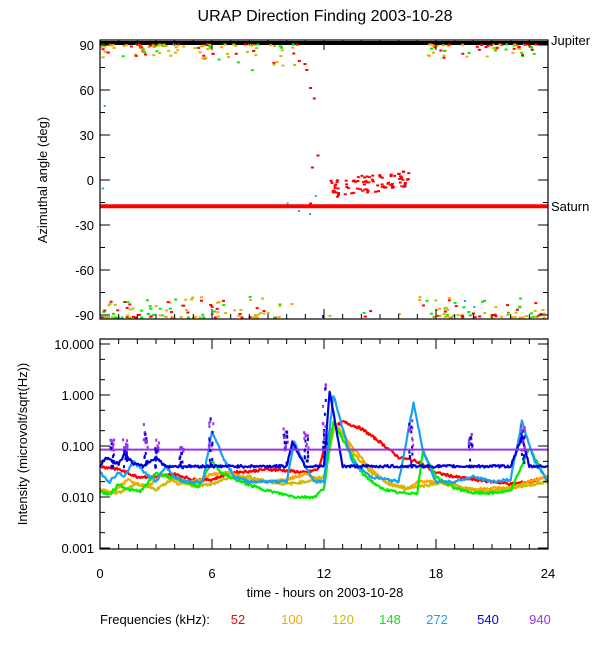 This screenshot has height=650, width=600. What do you see at coordinates (540, 619) in the screenshot?
I see `legend-item-940: 940` at bounding box center [540, 619].